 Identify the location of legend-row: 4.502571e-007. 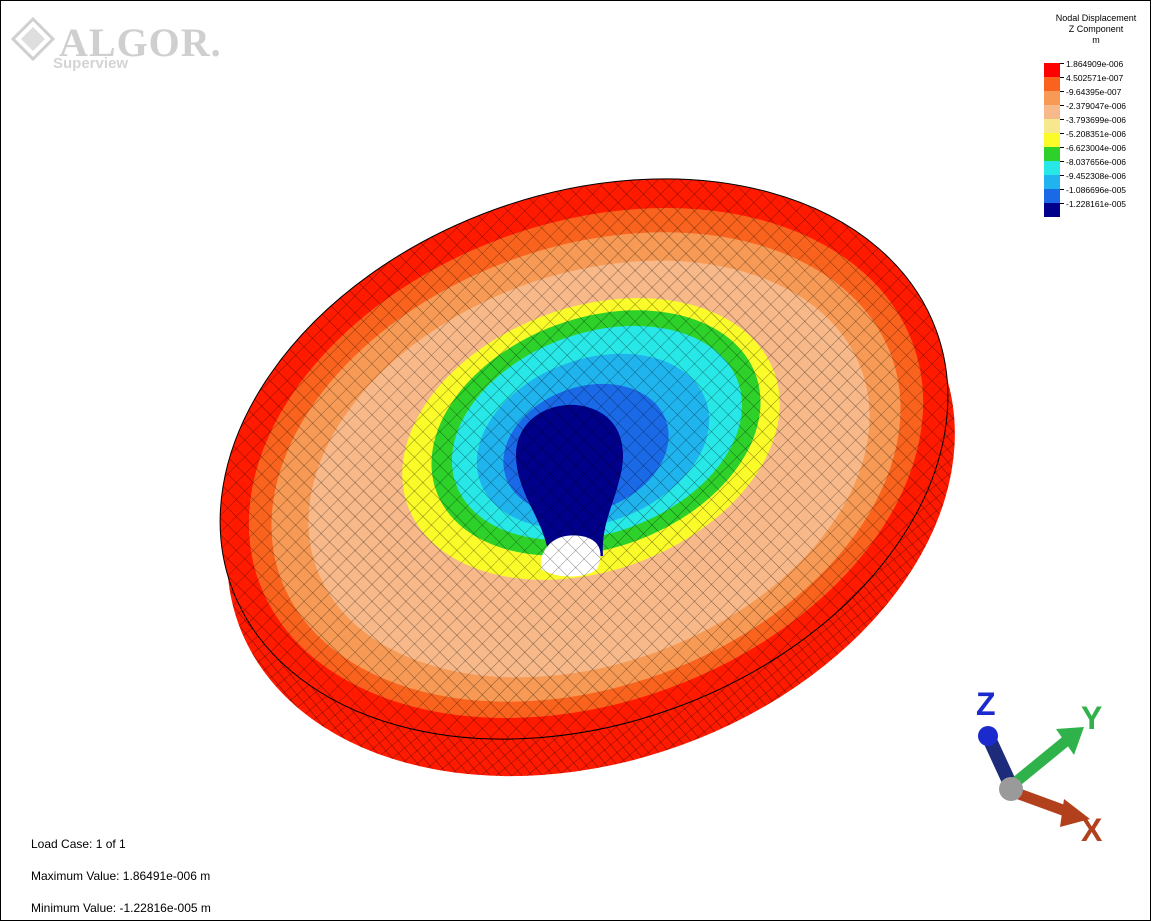
(1097, 82).